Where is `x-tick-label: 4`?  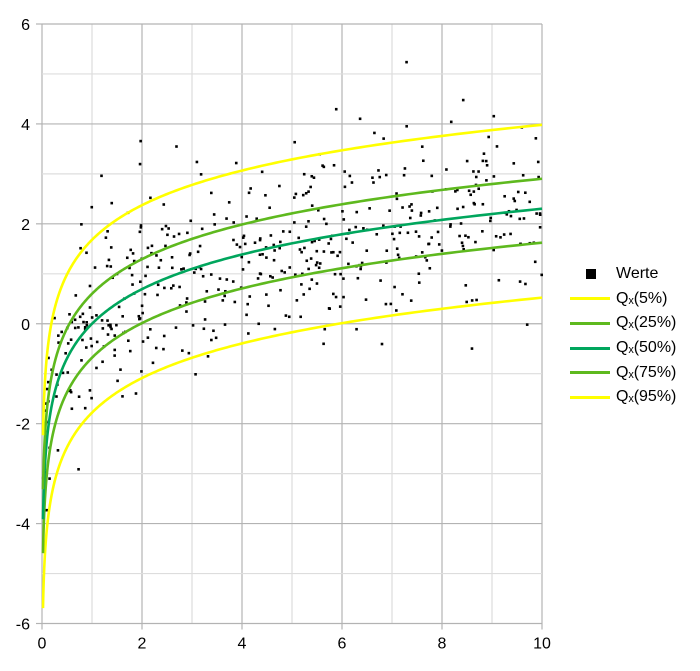 x-tick-label: 4 is located at coordinates (242, 644).